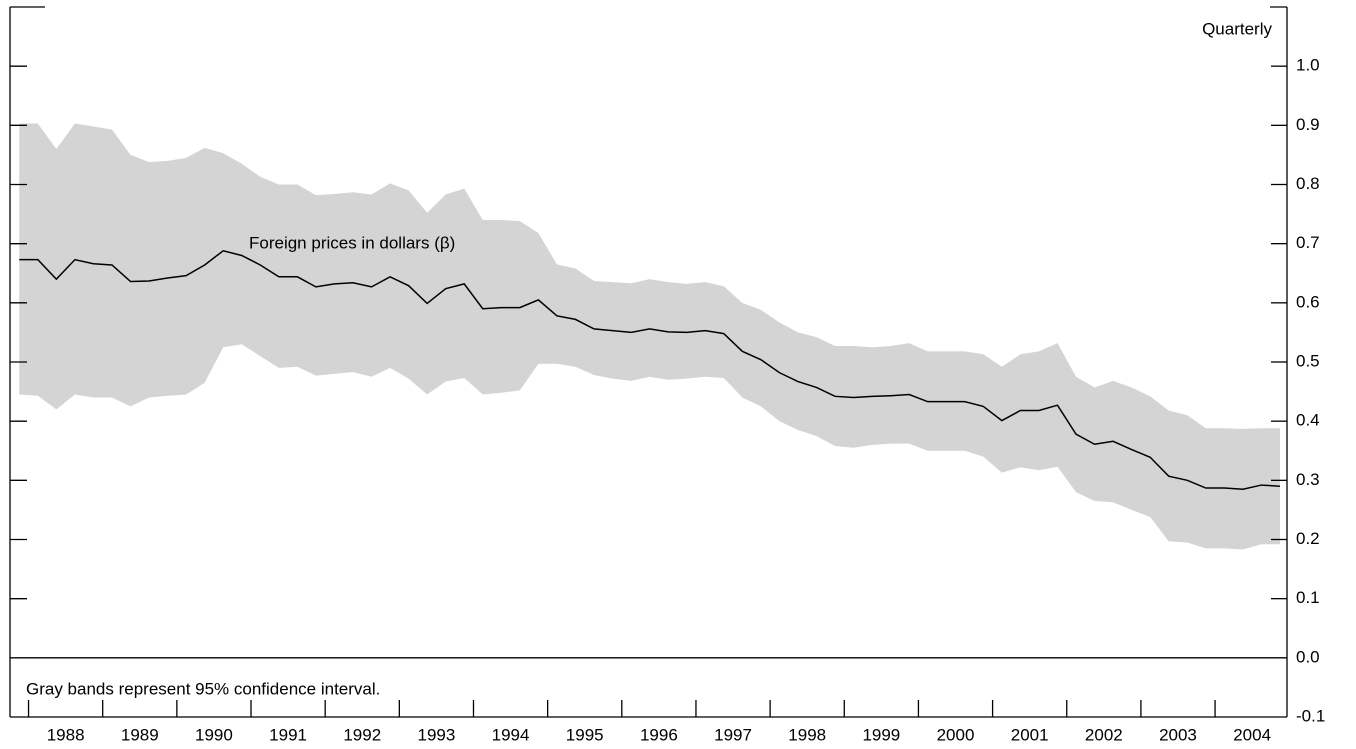 The height and width of the screenshot is (749, 1356). What do you see at coordinates (1030, 734) in the screenshot?
I see `x-tick-label: 2001` at bounding box center [1030, 734].